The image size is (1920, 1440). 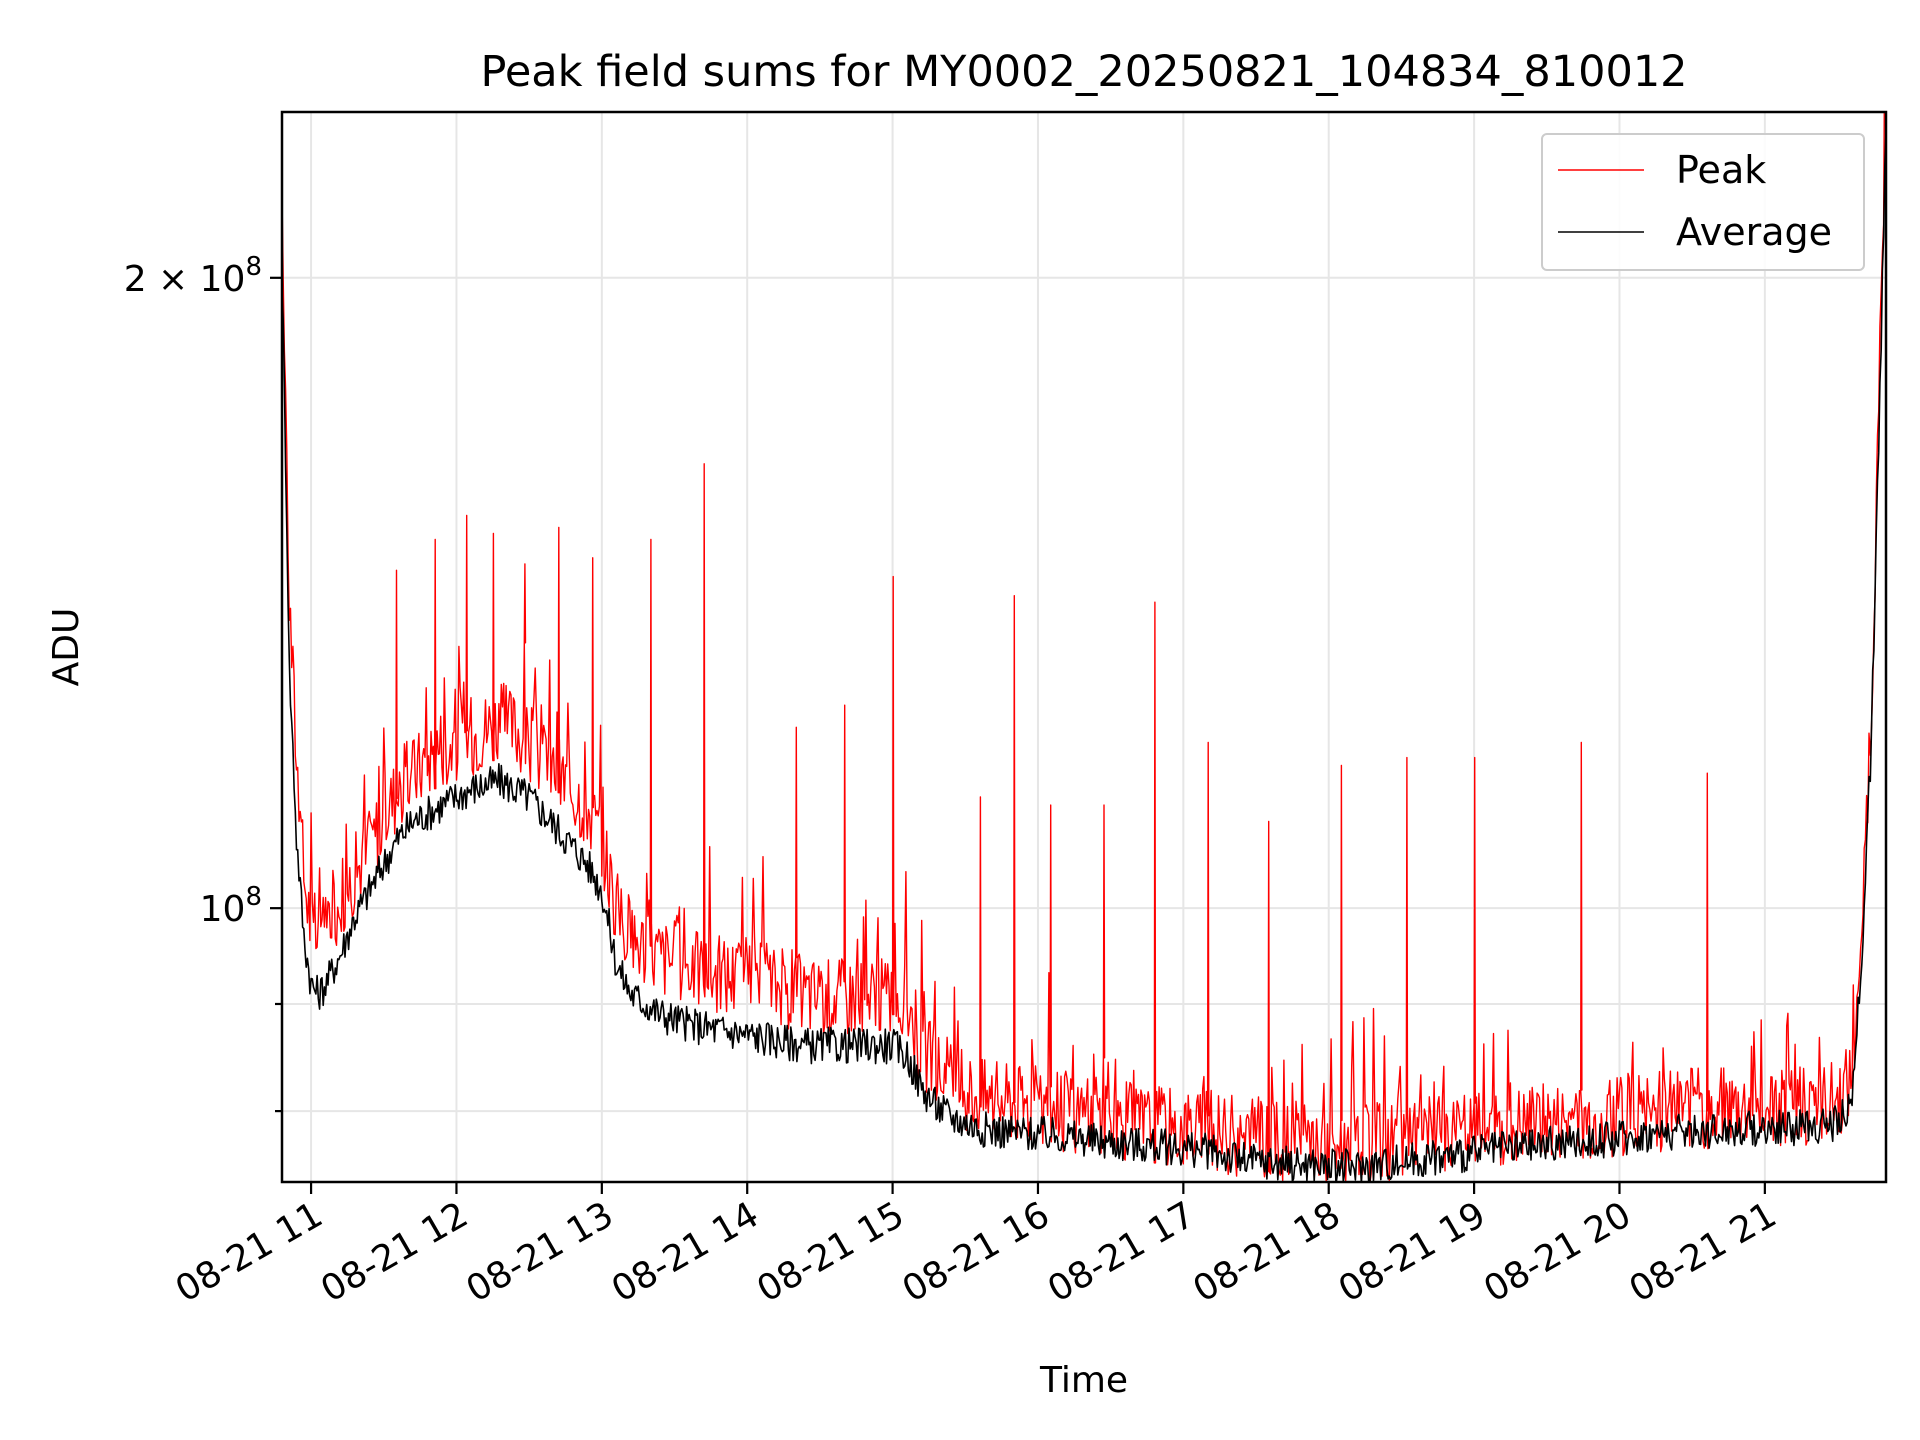 I want to click on x-tick-label: 08-21 15, so click(x=830, y=1252).